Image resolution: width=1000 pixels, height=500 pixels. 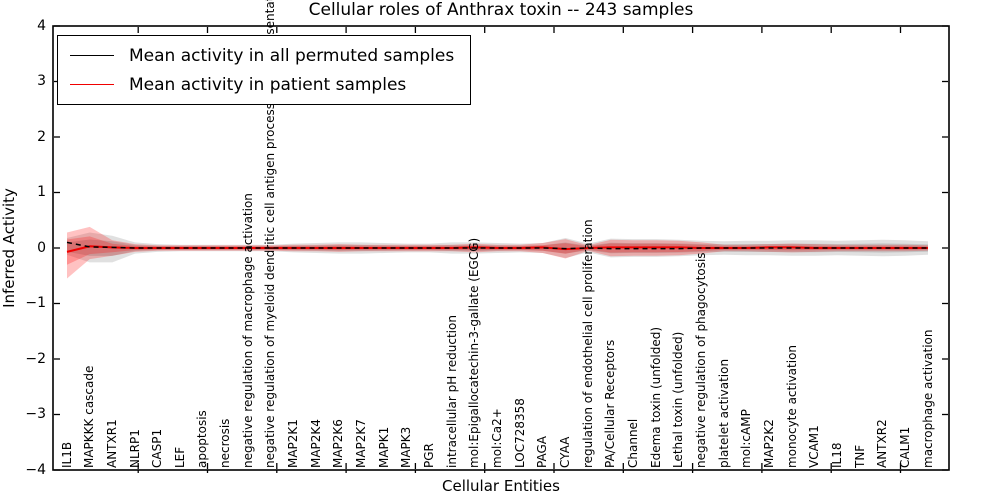 What do you see at coordinates (179, 457) in the screenshot?
I see `x-entity-label: LEF` at bounding box center [179, 457].